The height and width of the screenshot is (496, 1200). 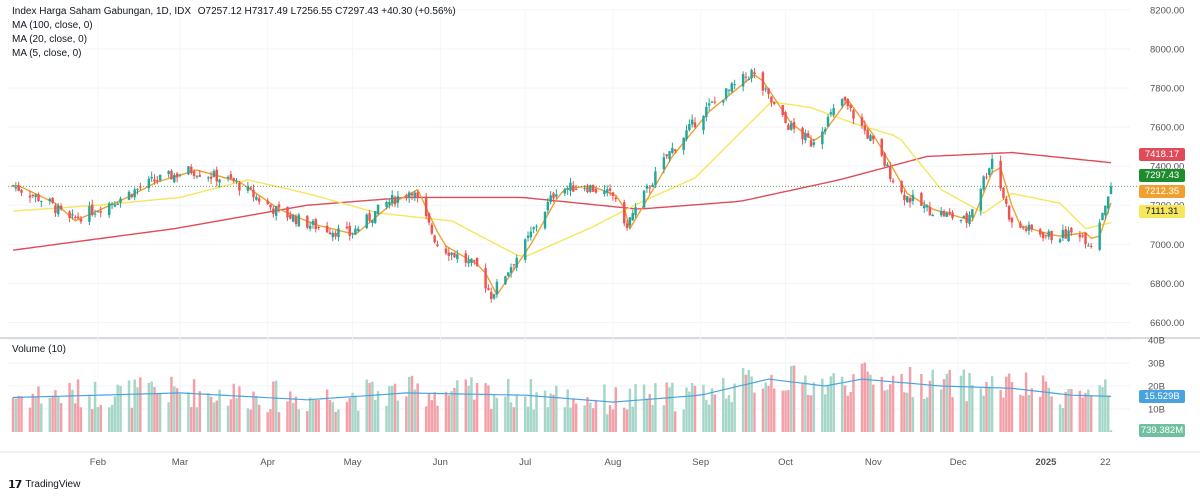 What do you see at coordinates (52, 25) in the screenshot?
I see `ma100-legend: MA (100, close, 0)` at bounding box center [52, 25].